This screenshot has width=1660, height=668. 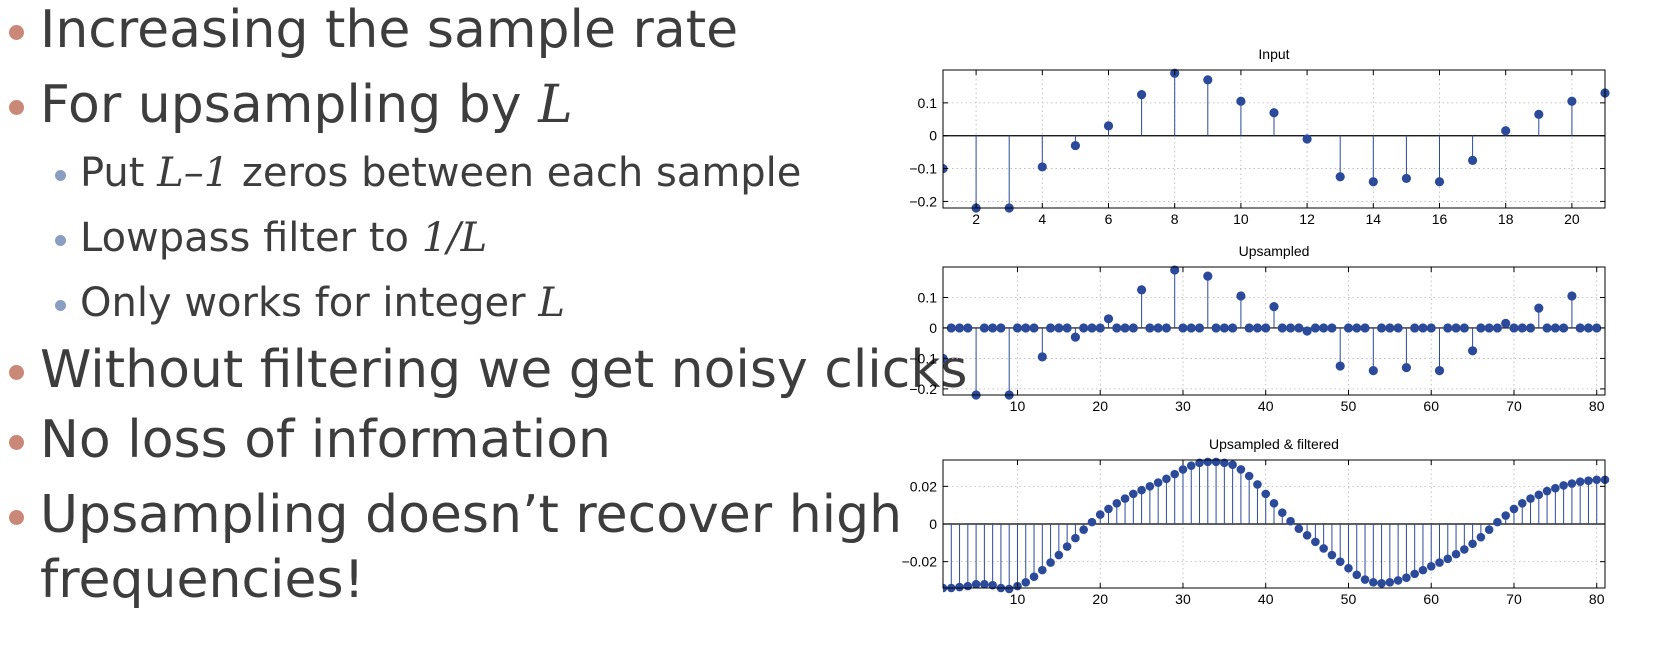 What do you see at coordinates (251, 238) in the screenshot?
I see `bullet-text: Lowpass filter to` at bounding box center [251, 238].